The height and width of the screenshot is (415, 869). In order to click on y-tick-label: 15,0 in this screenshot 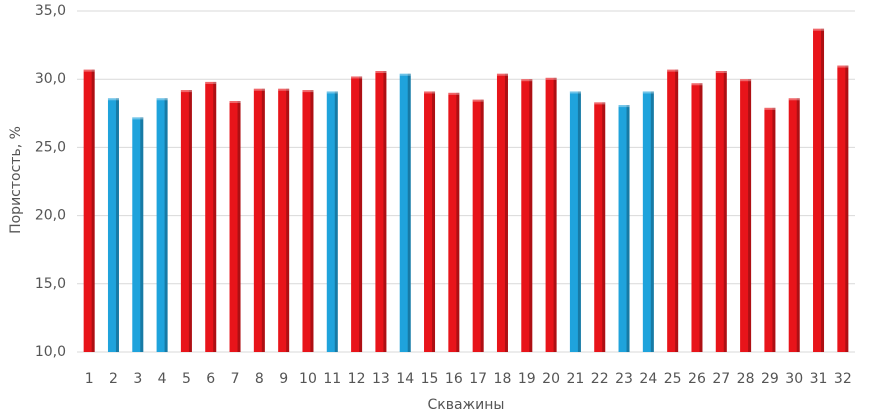, I will do `click(50, 284)`.